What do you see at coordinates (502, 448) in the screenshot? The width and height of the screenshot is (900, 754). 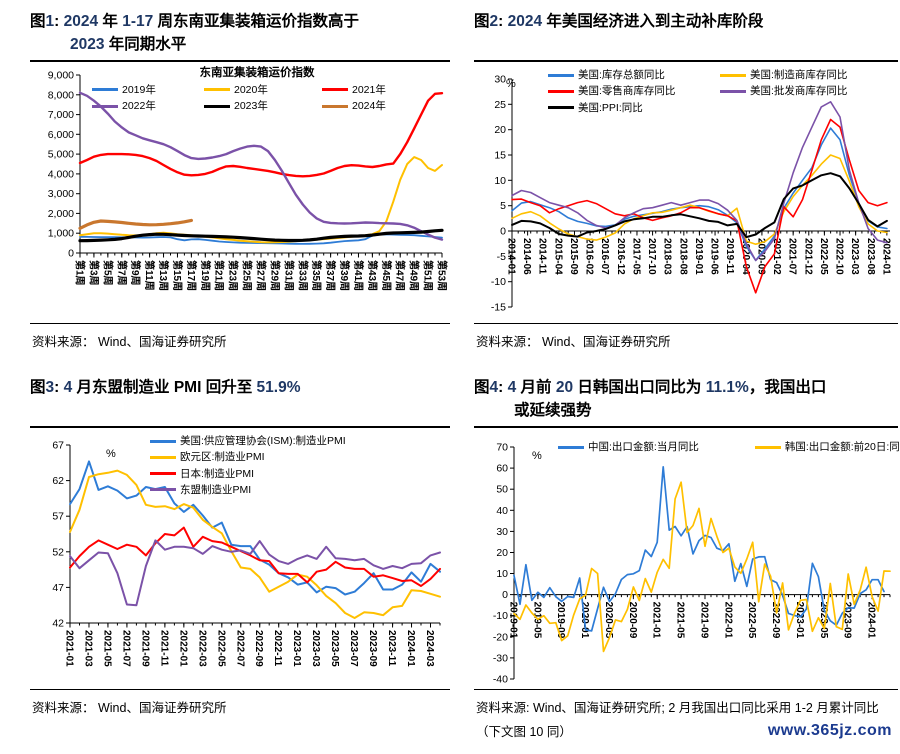 I see `svg-text: 70` at bounding box center [502, 448].